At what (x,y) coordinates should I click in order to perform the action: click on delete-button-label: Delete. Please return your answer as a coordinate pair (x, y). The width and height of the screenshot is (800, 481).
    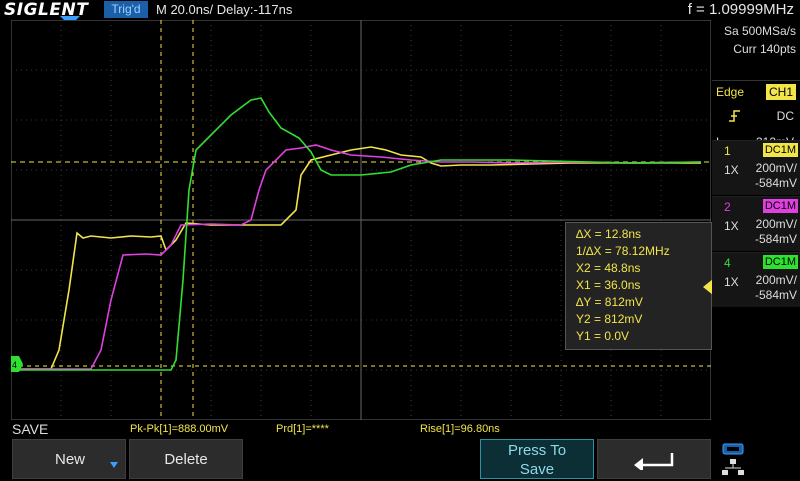
    Looking at the image, I should click on (186, 459).